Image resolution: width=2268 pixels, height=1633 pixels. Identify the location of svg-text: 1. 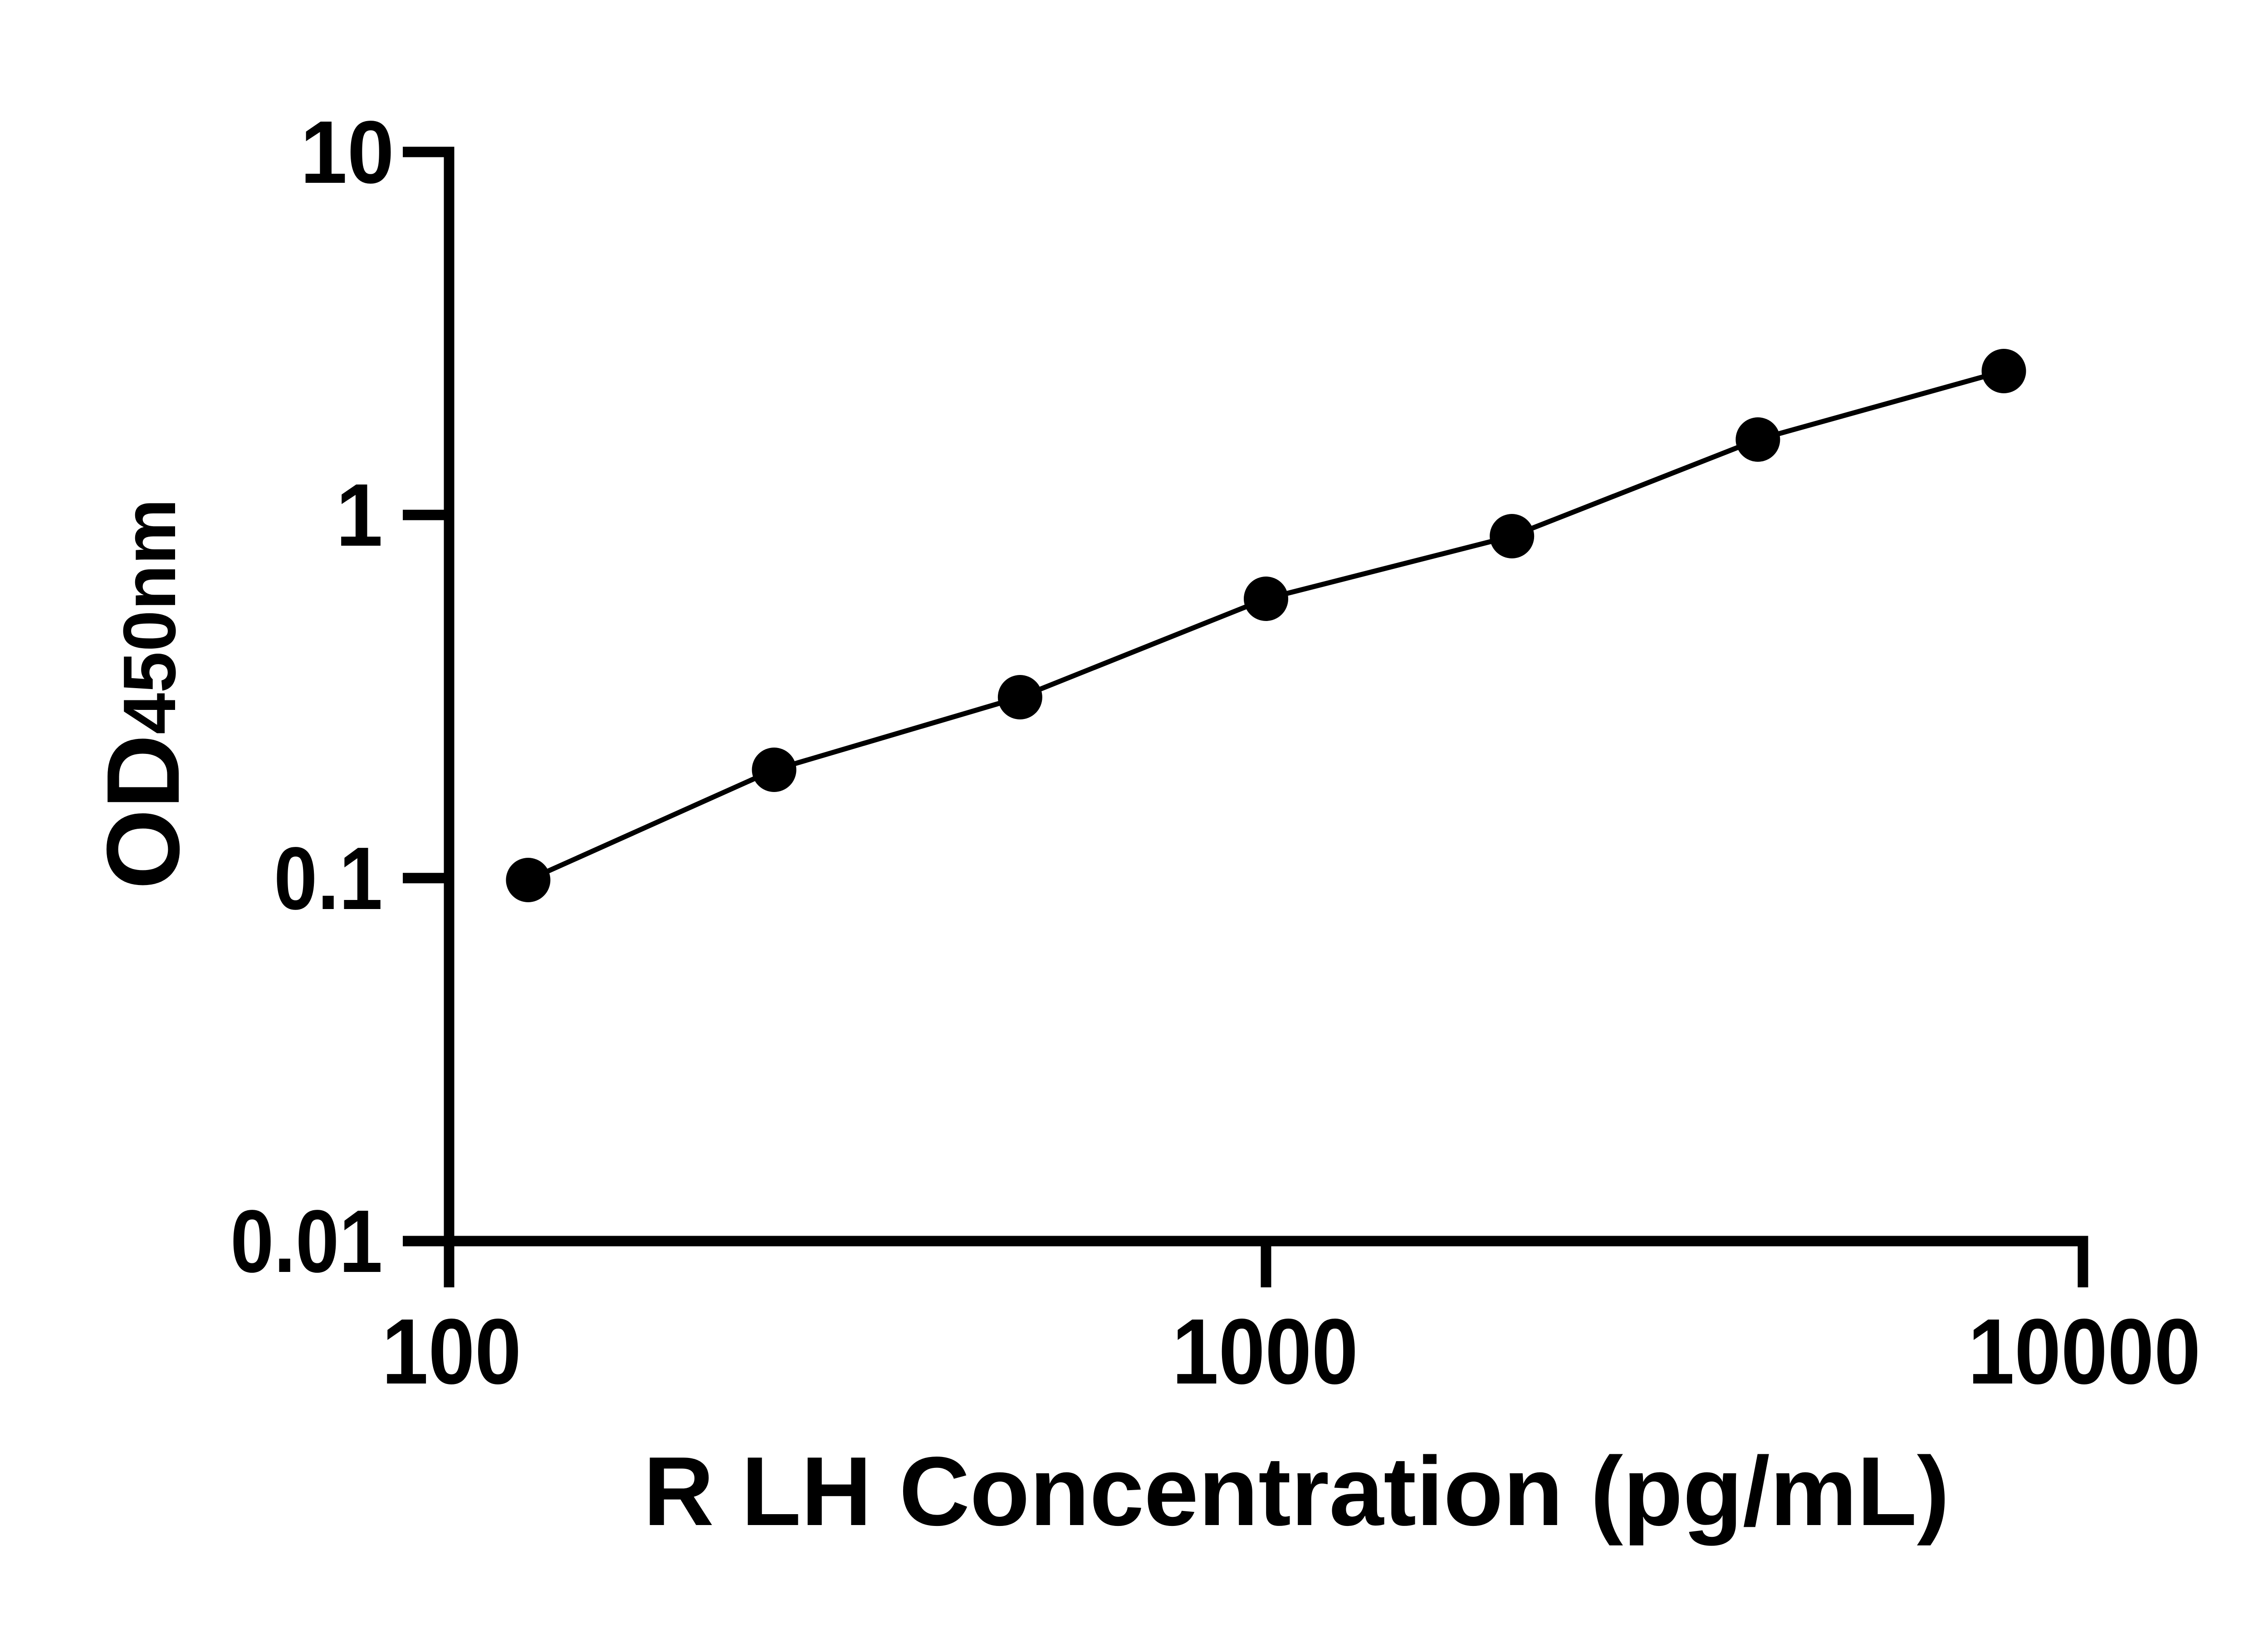
(360, 515).